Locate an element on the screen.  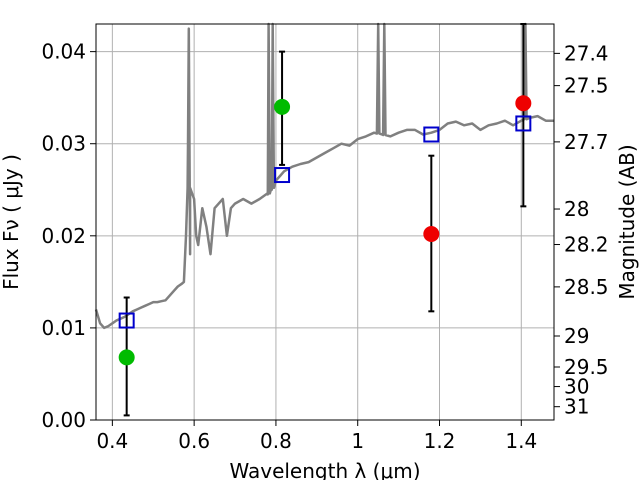
y-tick-label: 0.02 is located at coordinates (63, 236).